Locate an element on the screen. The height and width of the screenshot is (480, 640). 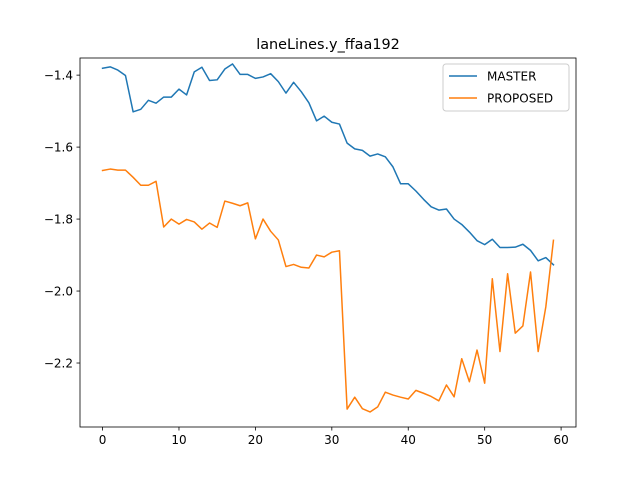
legend-label-proposed: PROPOSED is located at coordinates (520, 98).